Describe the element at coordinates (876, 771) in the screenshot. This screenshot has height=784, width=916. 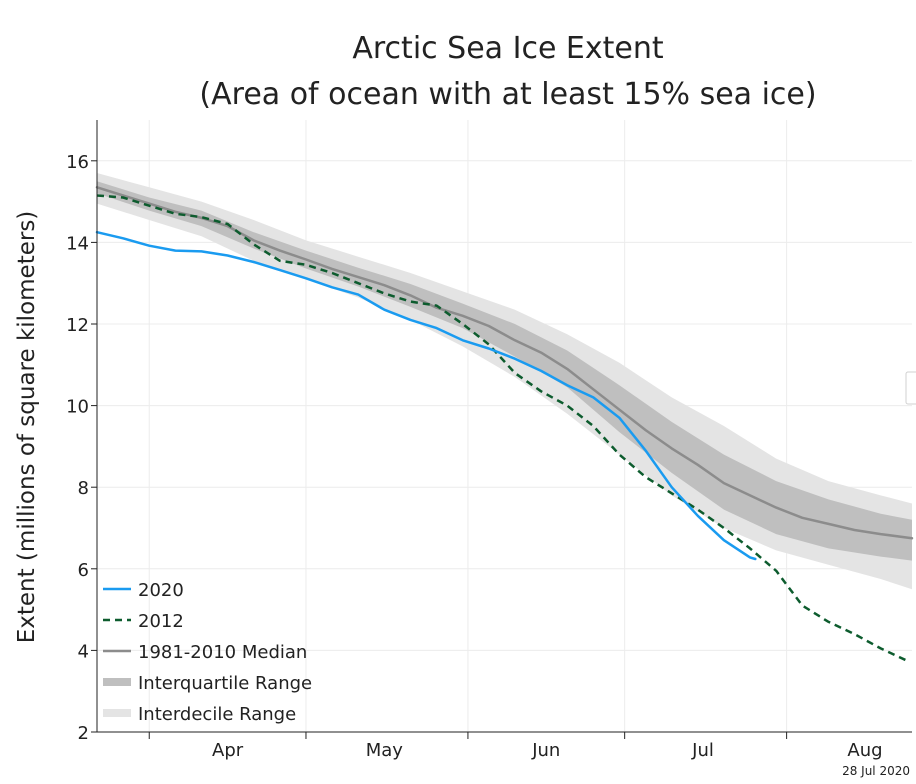
I see `date-stamp: 28 Jul 2020` at that location.